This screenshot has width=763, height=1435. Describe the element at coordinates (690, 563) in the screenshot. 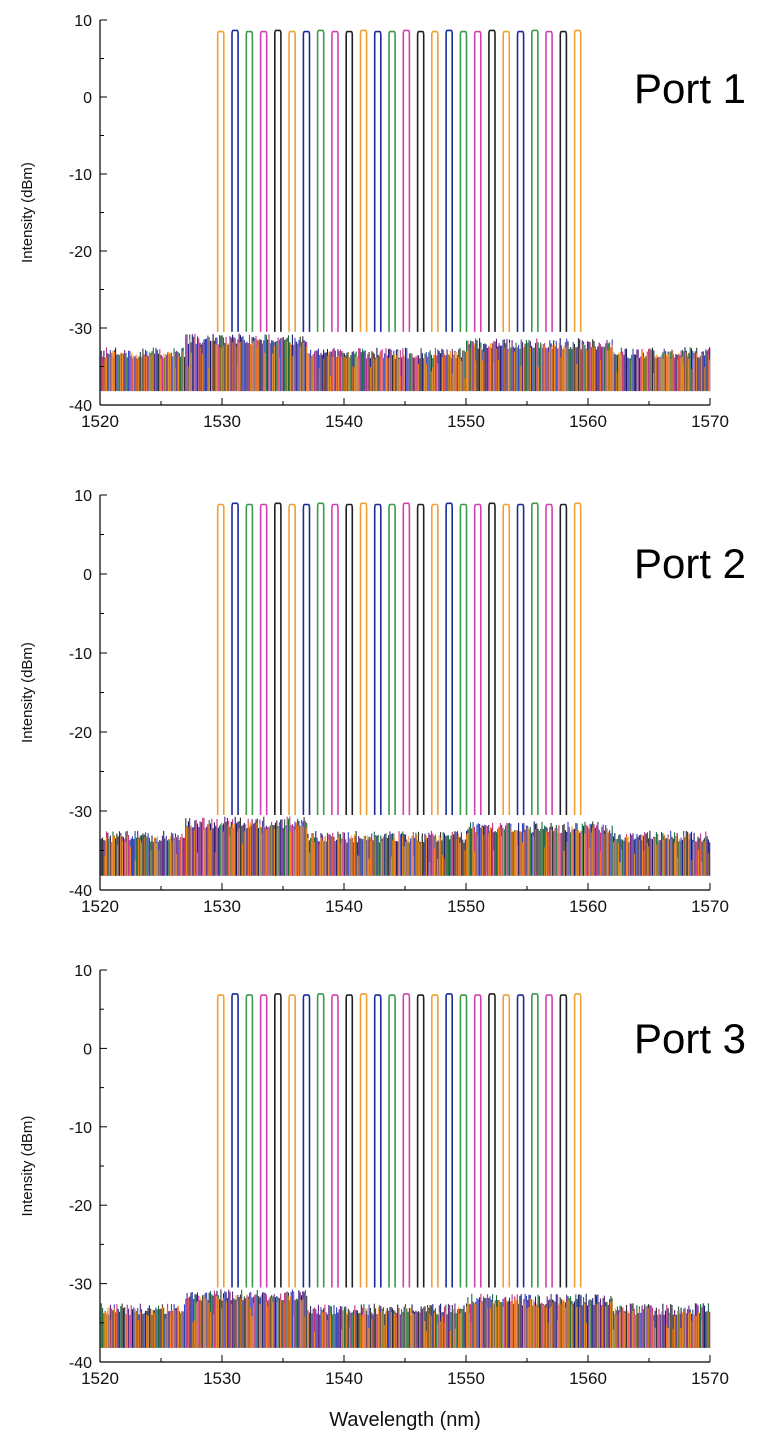

I see `port-title: Port 2` at that location.